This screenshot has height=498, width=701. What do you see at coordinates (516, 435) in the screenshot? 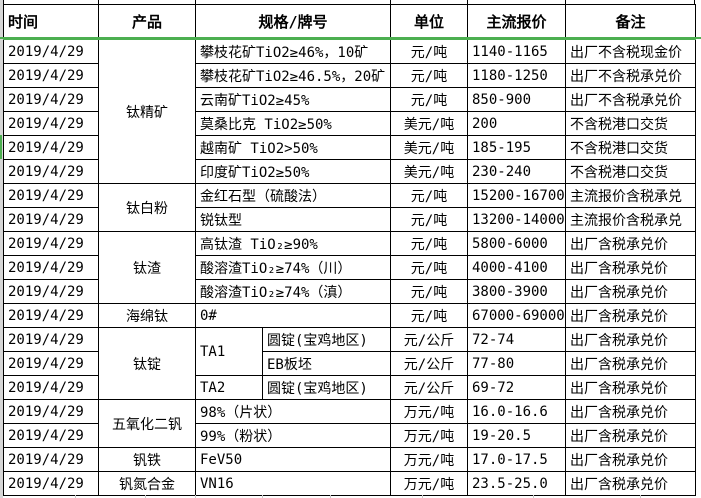
I see `cell-price: 19-20.5` at bounding box center [516, 435].